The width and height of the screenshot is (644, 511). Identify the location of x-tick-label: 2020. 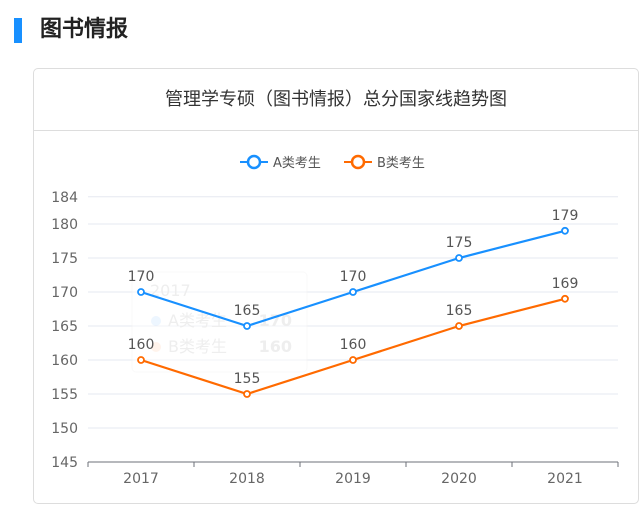
(459, 479).